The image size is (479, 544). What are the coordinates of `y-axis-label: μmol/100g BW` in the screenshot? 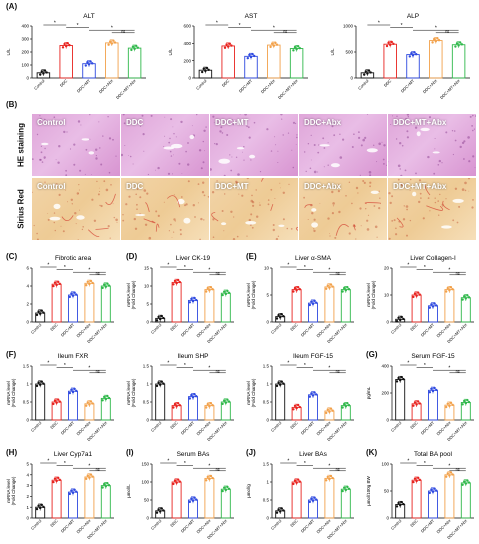 It's located at (368, 490).